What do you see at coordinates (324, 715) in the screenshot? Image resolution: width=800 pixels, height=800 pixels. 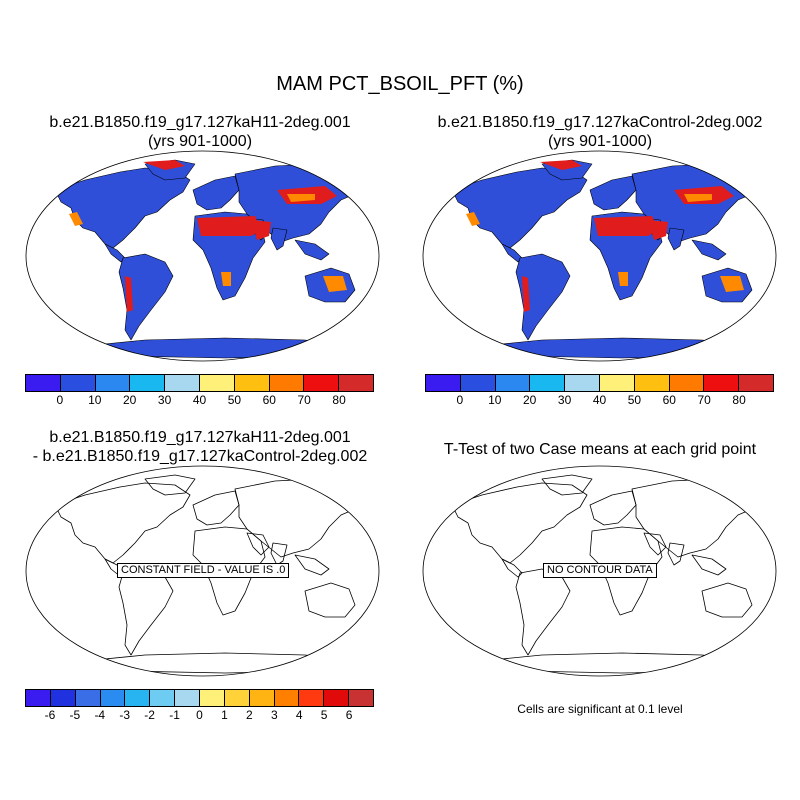 I see `colorbar-diff-tick-label: 5` at bounding box center [324, 715].